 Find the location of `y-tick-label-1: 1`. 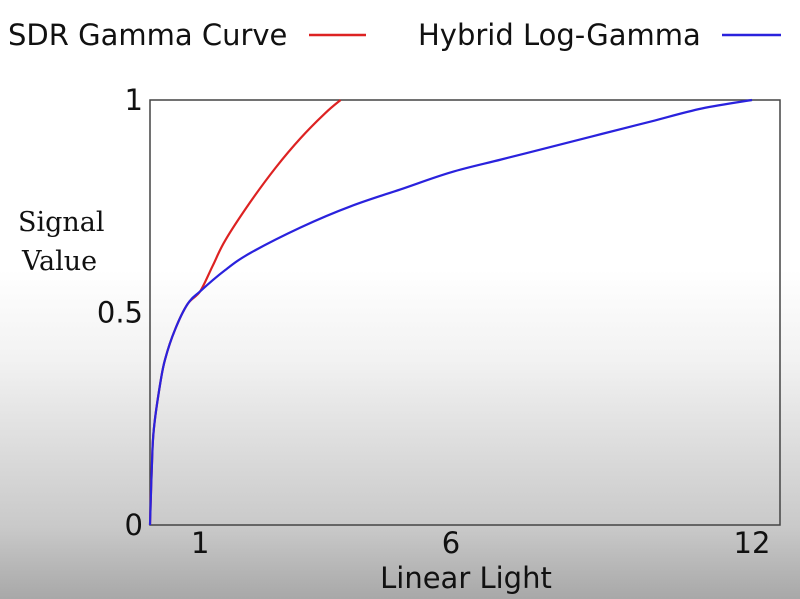

y-tick-label-1: 1 is located at coordinates (134, 100).